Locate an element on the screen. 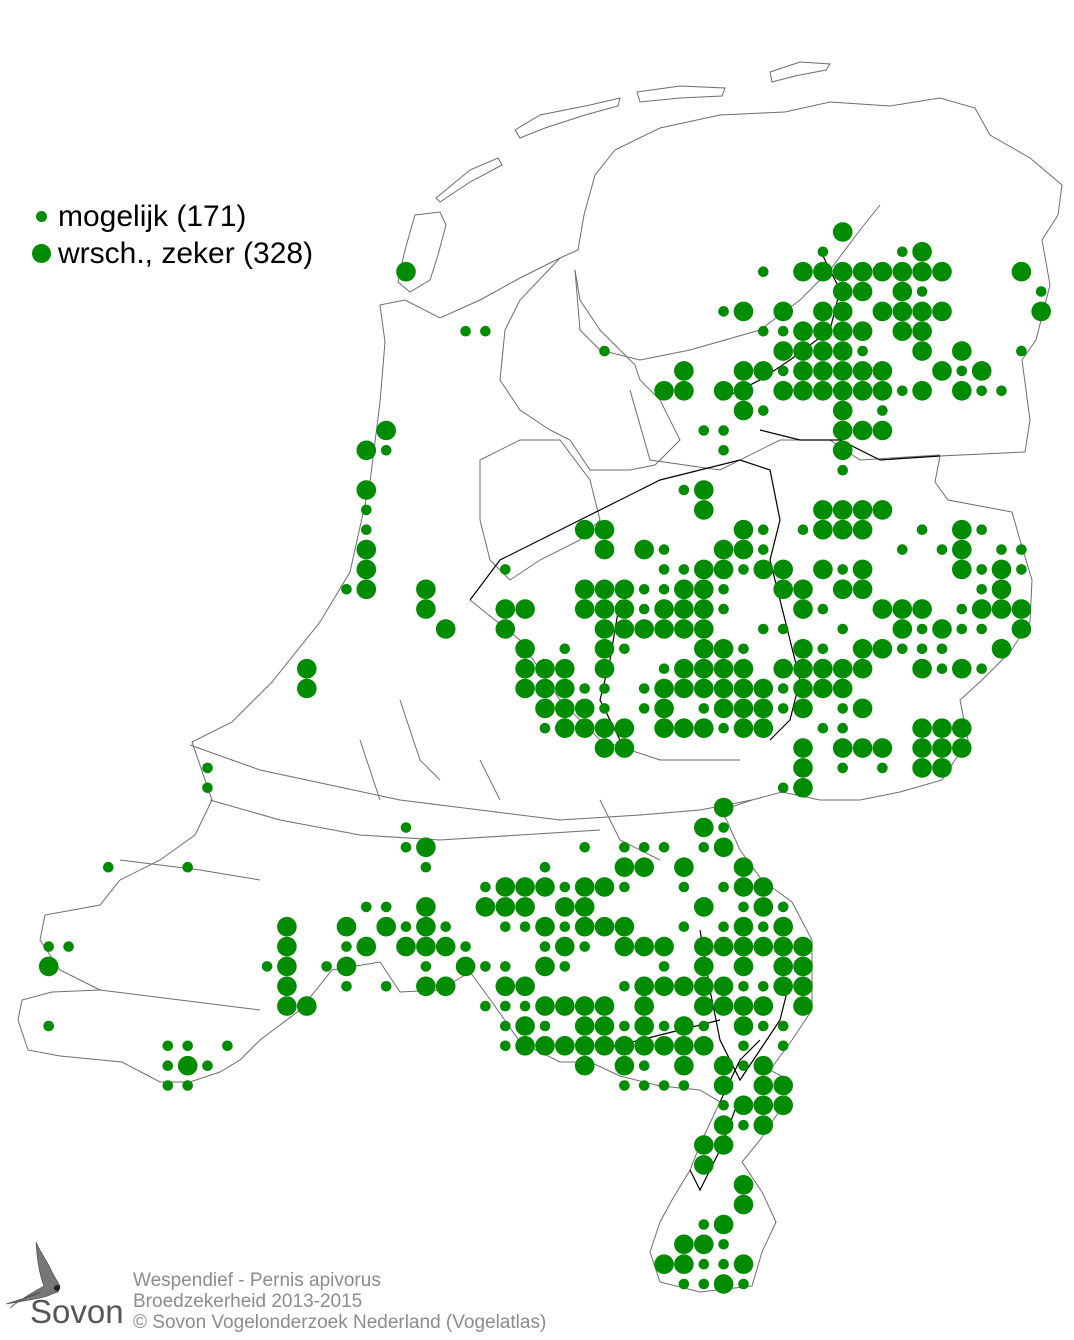 The height and width of the screenshot is (1340, 1074). swallow-head is located at coordinates (57, 1288).